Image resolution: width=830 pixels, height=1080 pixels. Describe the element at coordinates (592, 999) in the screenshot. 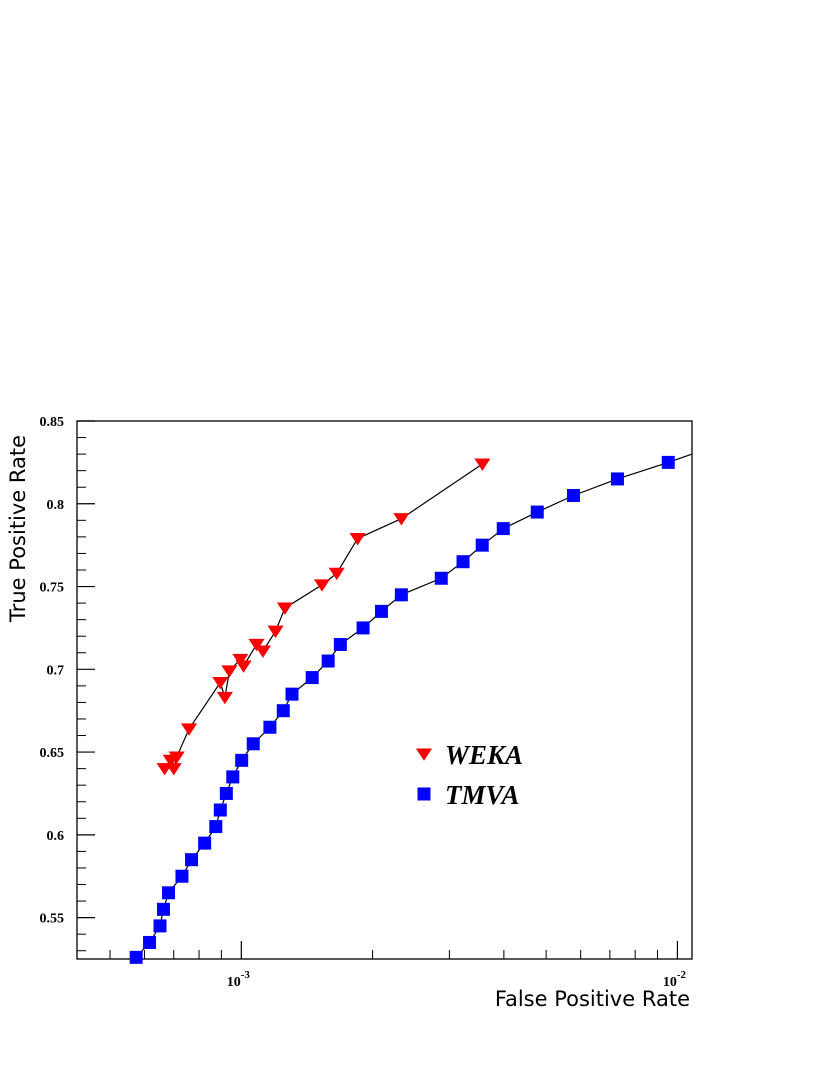

I see `x-axis-title: False Positive Rate` at that location.